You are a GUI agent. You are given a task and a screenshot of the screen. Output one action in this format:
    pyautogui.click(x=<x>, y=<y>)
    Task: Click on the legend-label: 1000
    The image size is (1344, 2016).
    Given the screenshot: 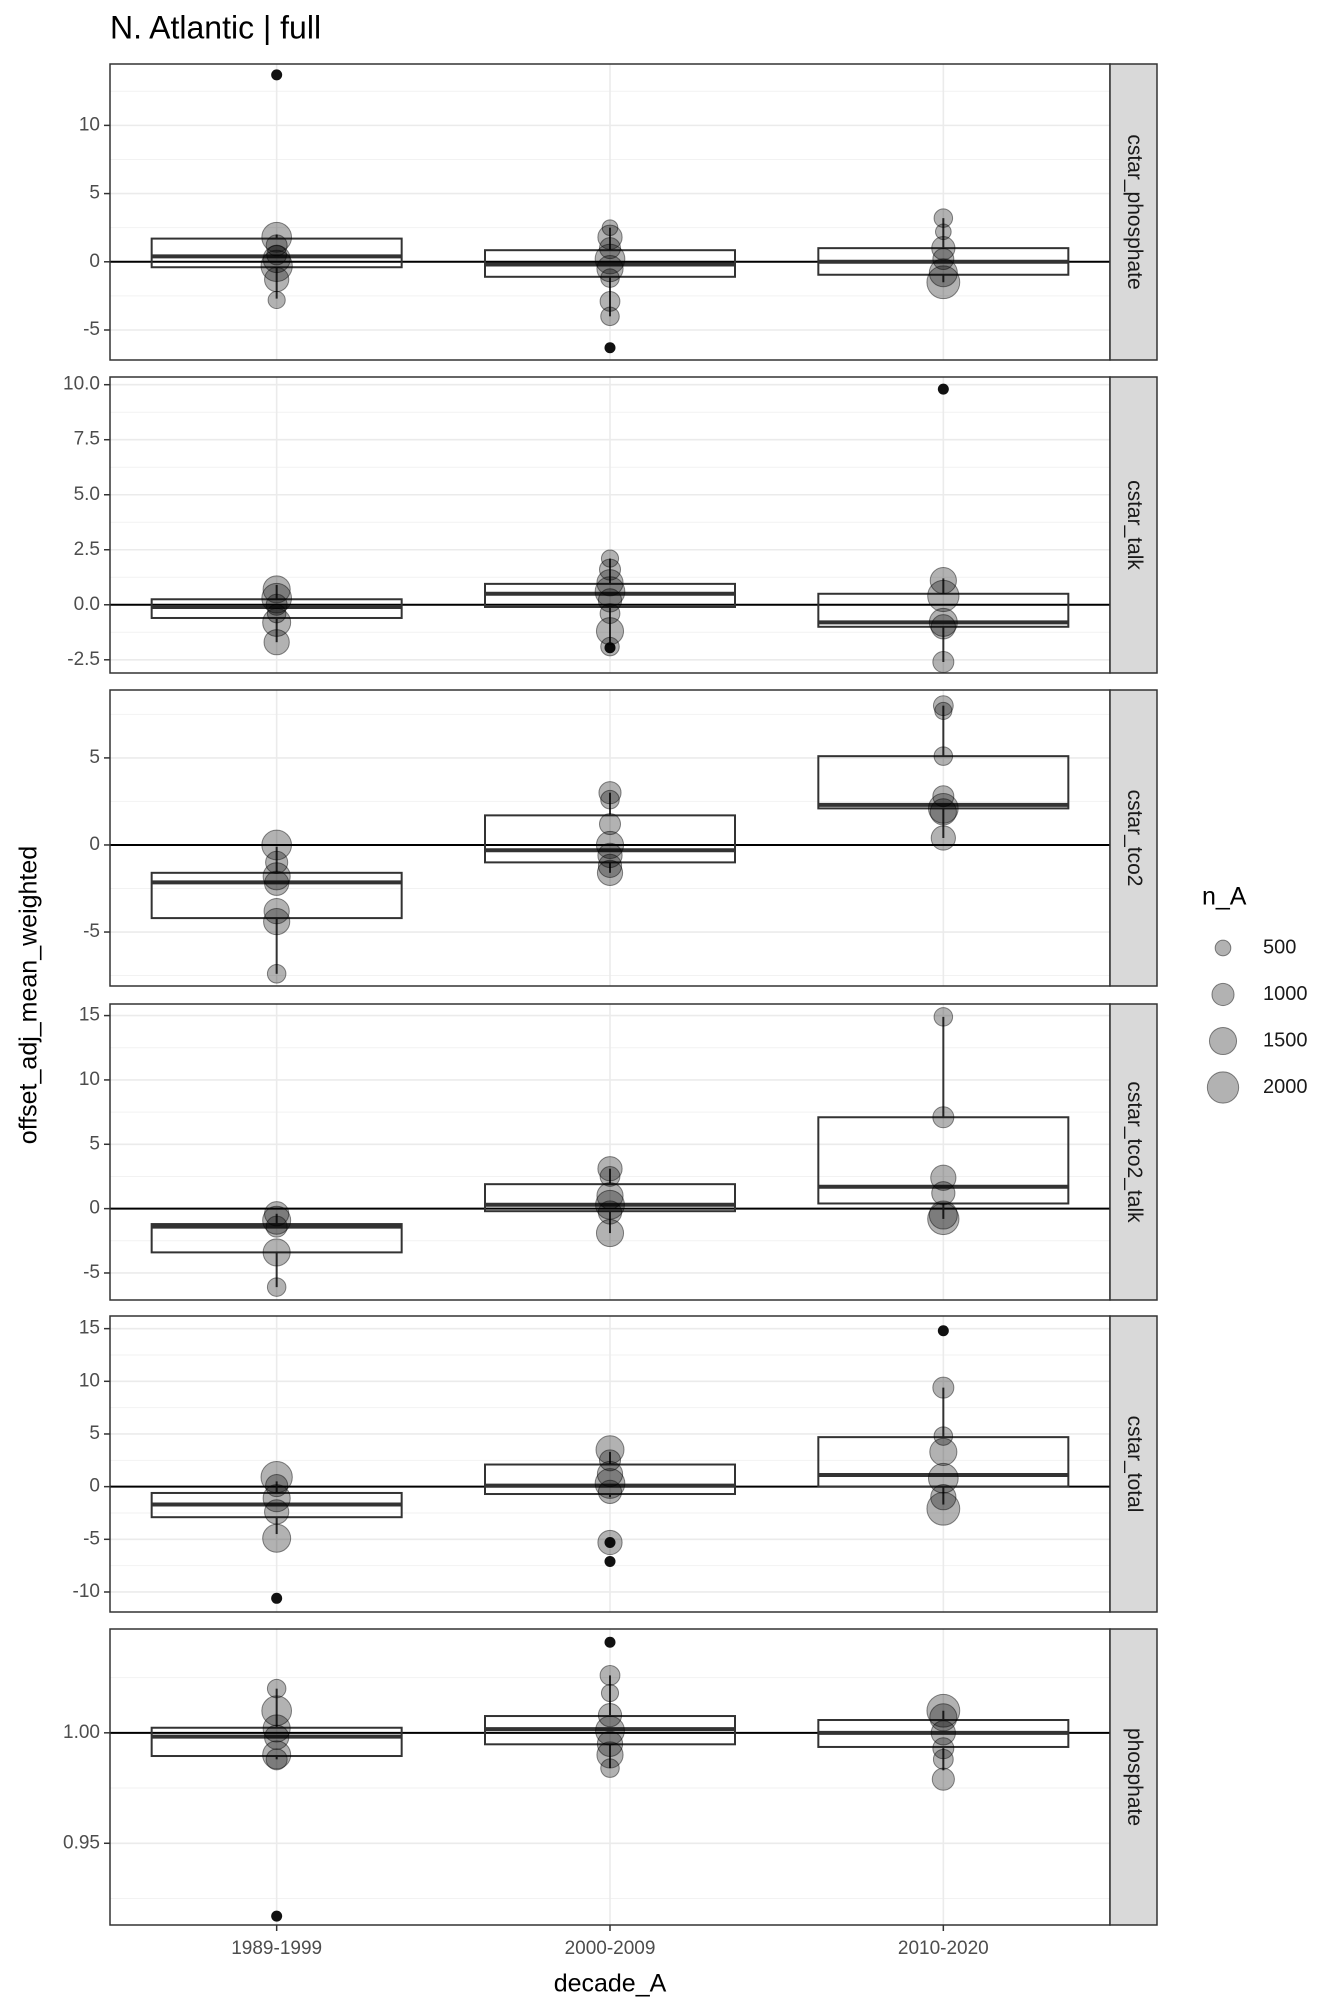 What is the action you would take?
    pyautogui.click(x=1285, y=994)
    